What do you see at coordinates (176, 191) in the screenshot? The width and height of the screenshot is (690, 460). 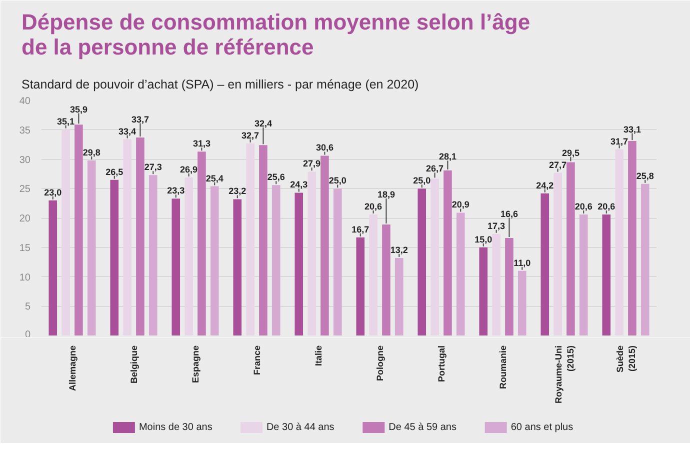 I see `data-label: 23,3` at bounding box center [176, 191].